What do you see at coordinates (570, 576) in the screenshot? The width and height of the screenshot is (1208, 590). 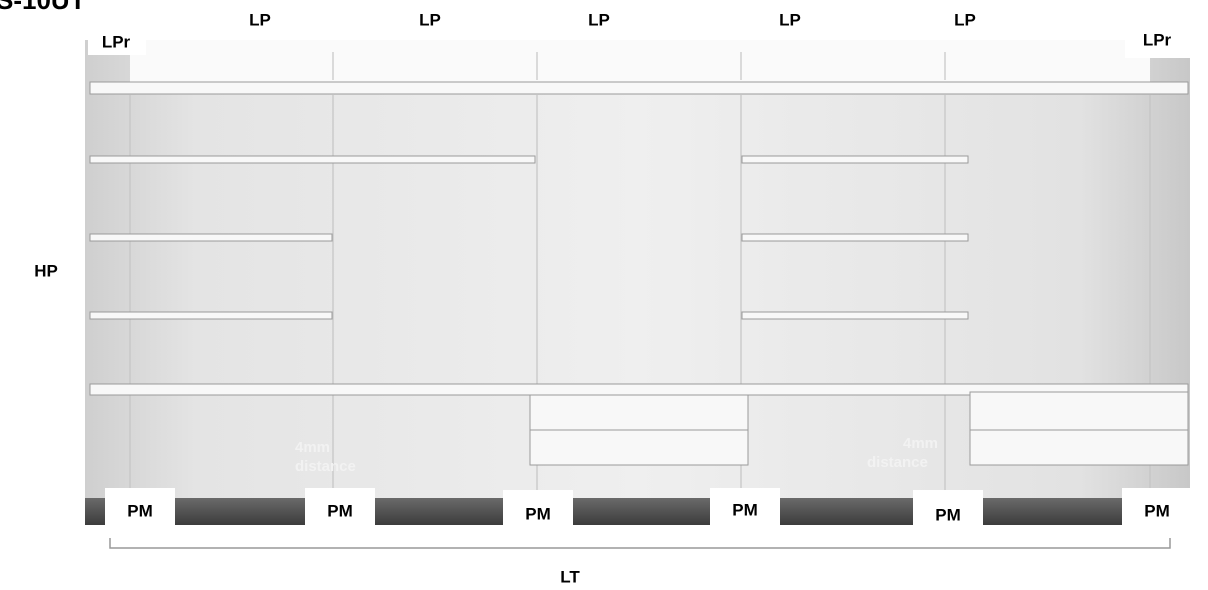 I see `lt-label: LT` at bounding box center [570, 576].